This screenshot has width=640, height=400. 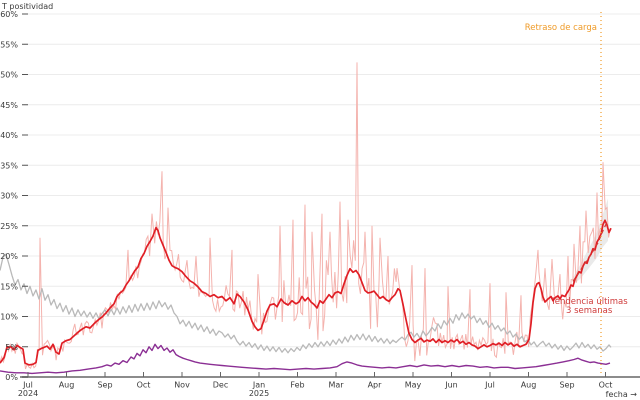 What do you see at coordinates (9, 135) in the screenshot?
I see `y-tick-label: 40%` at bounding box center [9, 135].